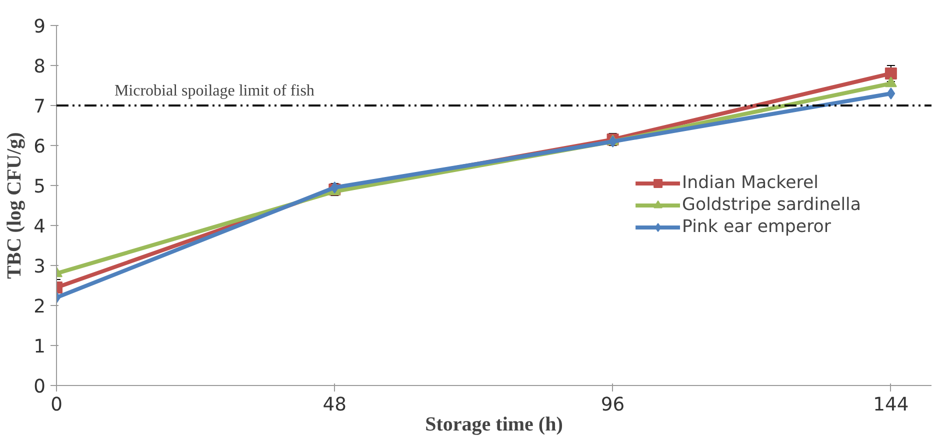  I want to click on x-tick-label: 0, so click(56, 405).